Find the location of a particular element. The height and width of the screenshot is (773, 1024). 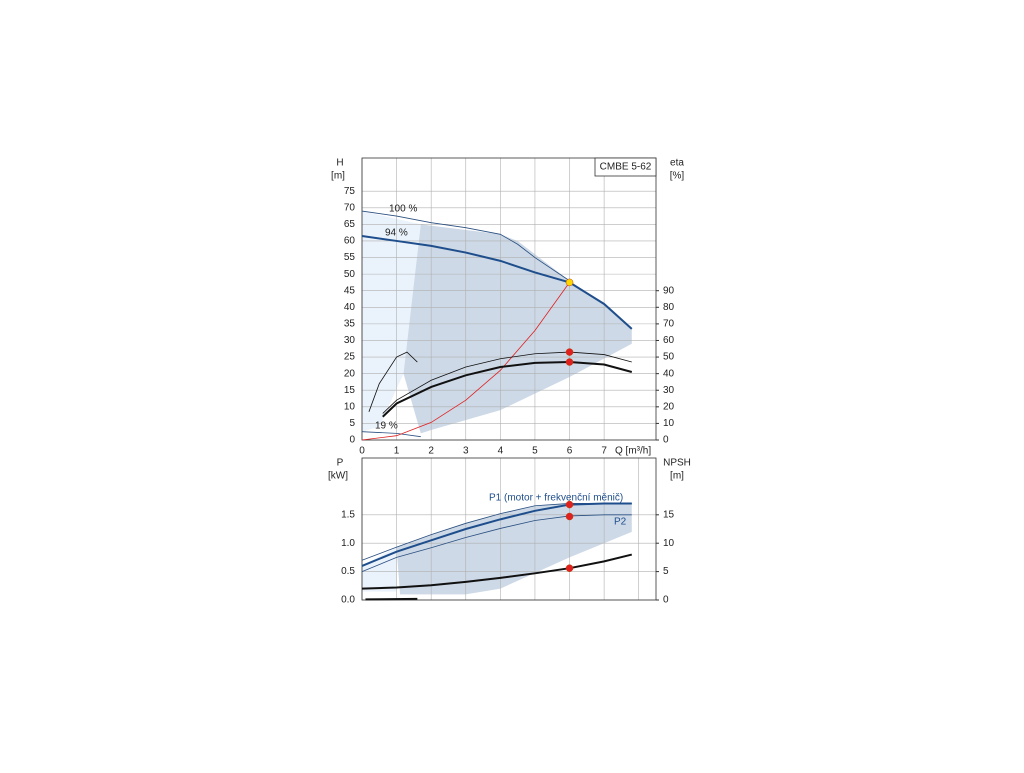

y-tick-label: 75 is located at coordinates (350, 191).